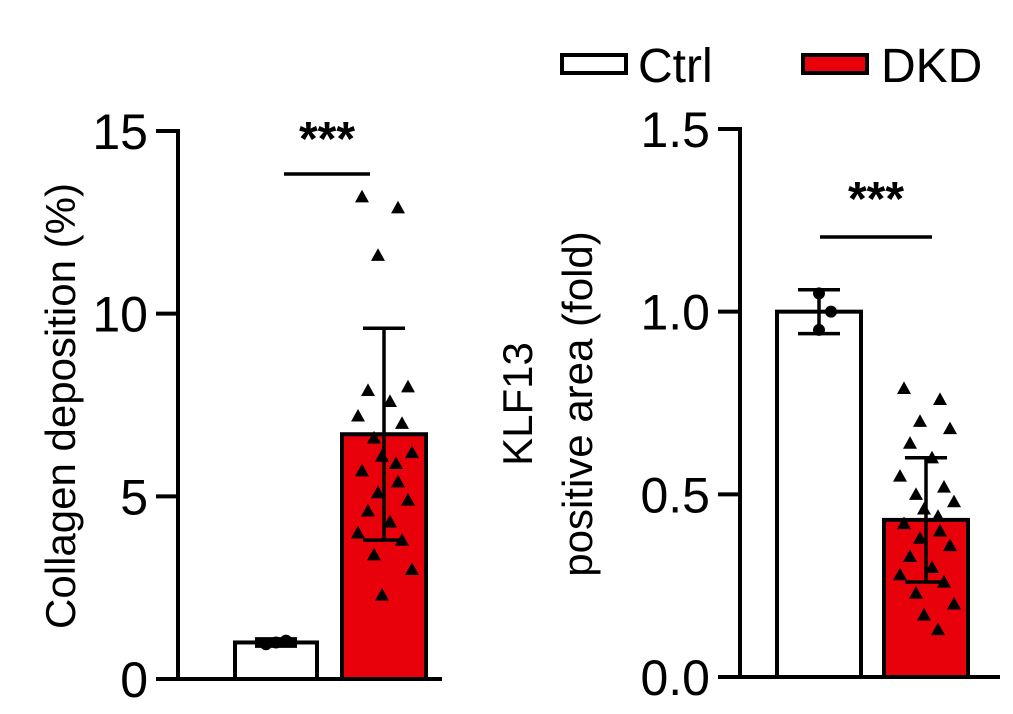  Describe the element at coordinates (134, 497) in the screenshot. I see `chart1-y-tick-label: 5` at that location.